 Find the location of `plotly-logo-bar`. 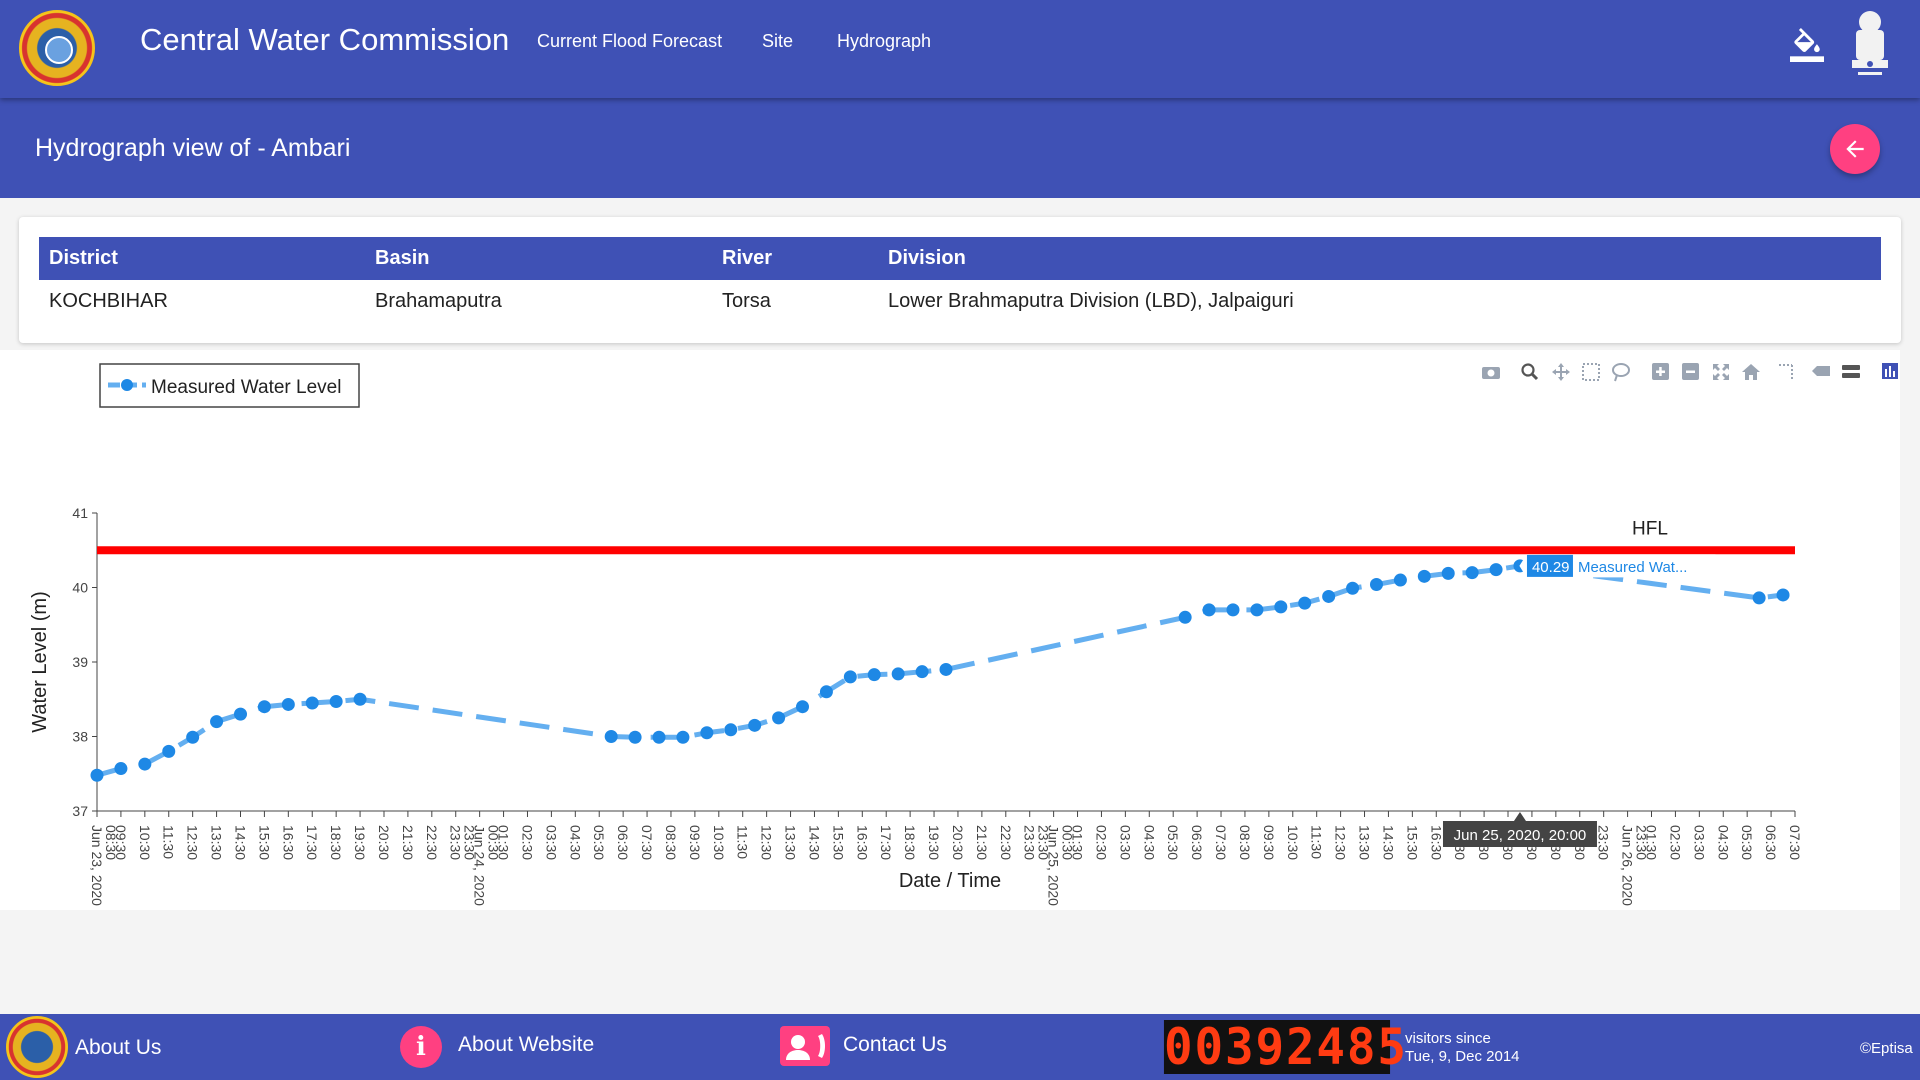

plotly-logo-bar is located at coordinates (1886, 373).